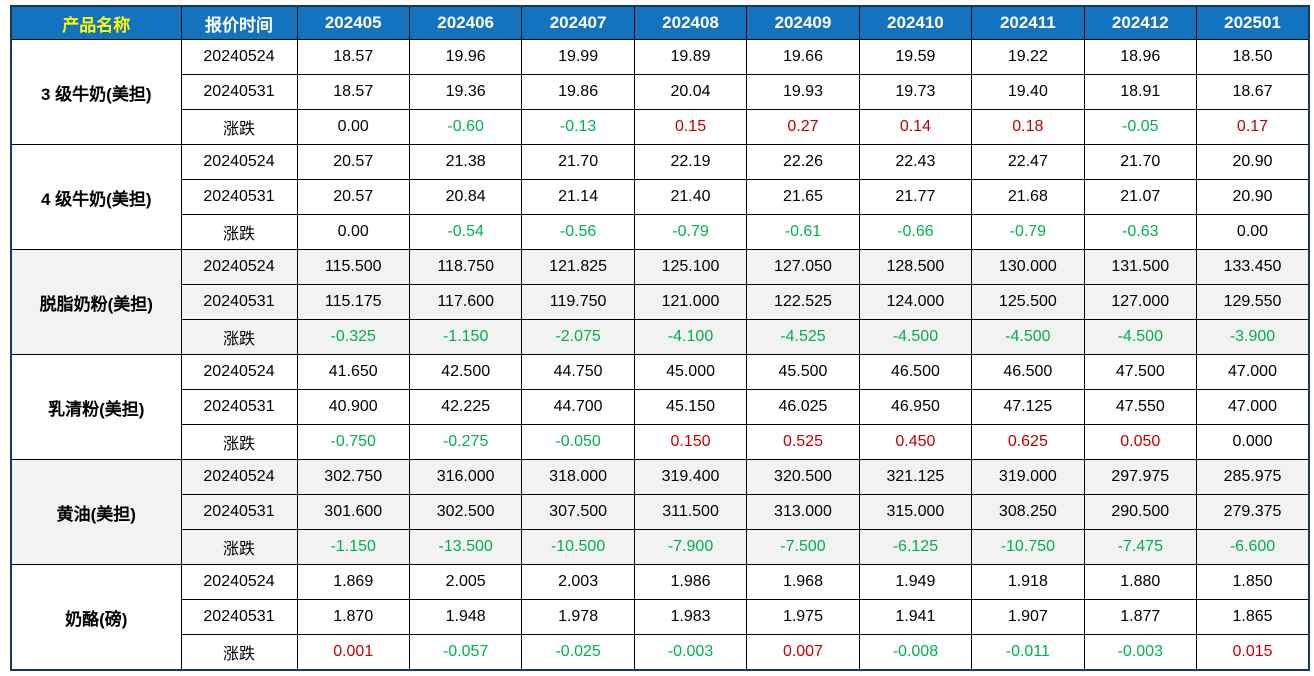 Image resolution: width=1314 pixels, height=676 pixels. I want to click on change-value-cell: -0.61, so click(803, 232).